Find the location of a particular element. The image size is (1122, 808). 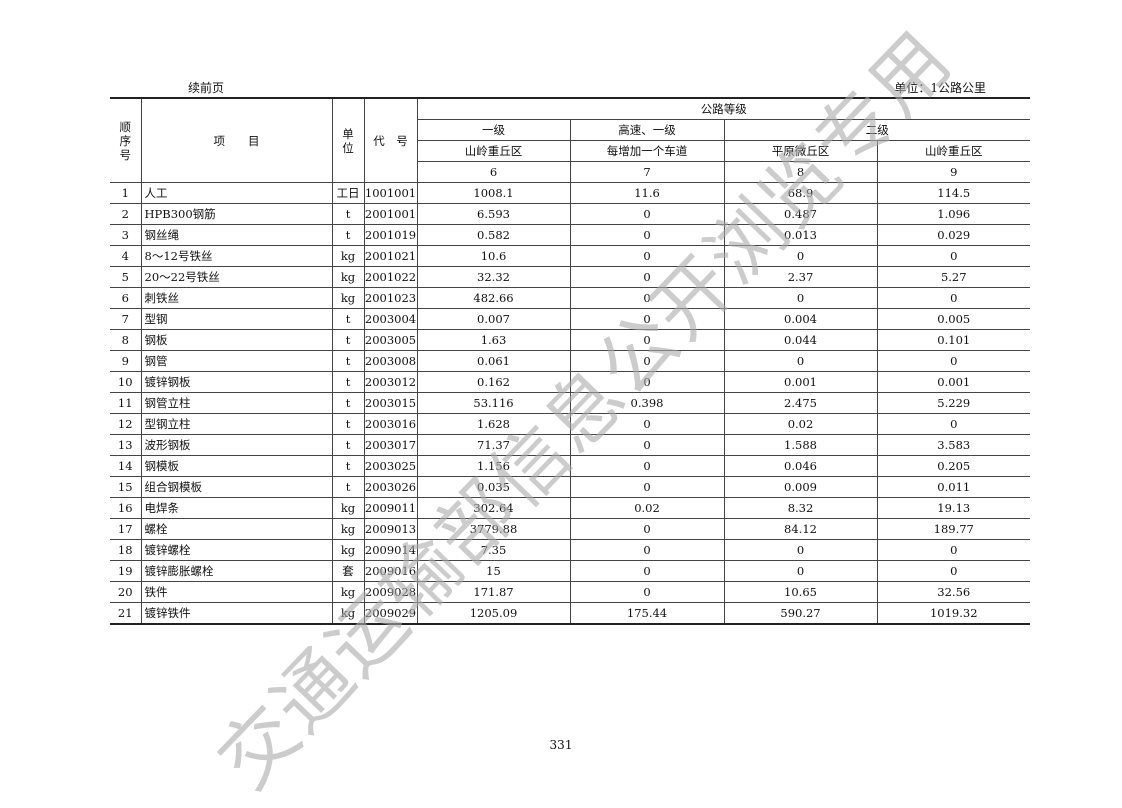

value-cell: 0.009 is located at coordinates (800, 487).